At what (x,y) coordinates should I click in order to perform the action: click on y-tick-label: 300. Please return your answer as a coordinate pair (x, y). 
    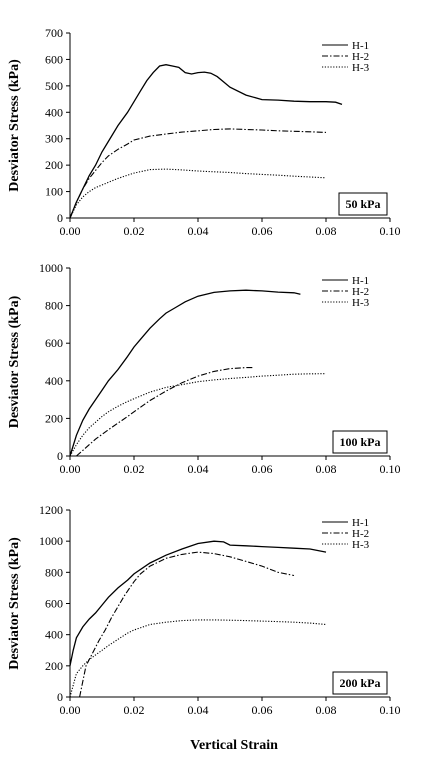
    Looking at the image, I should click on (54, 139).